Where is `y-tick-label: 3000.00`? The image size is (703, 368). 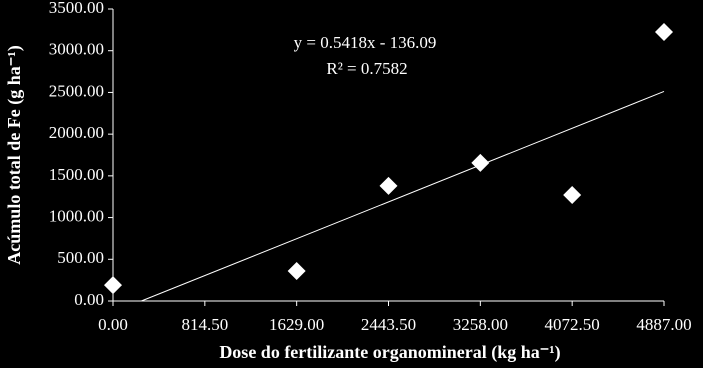
y-tick-label: 3000.00 is located at coordinates (76, 49).